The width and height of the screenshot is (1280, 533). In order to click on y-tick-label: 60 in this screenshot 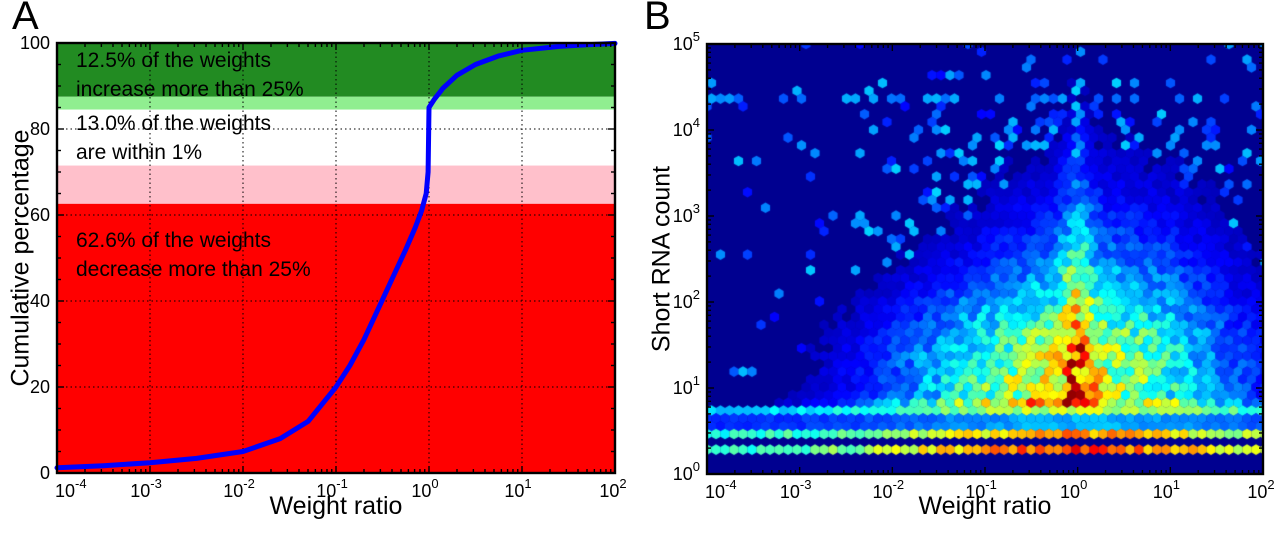, I will do `click(40, 215)`.